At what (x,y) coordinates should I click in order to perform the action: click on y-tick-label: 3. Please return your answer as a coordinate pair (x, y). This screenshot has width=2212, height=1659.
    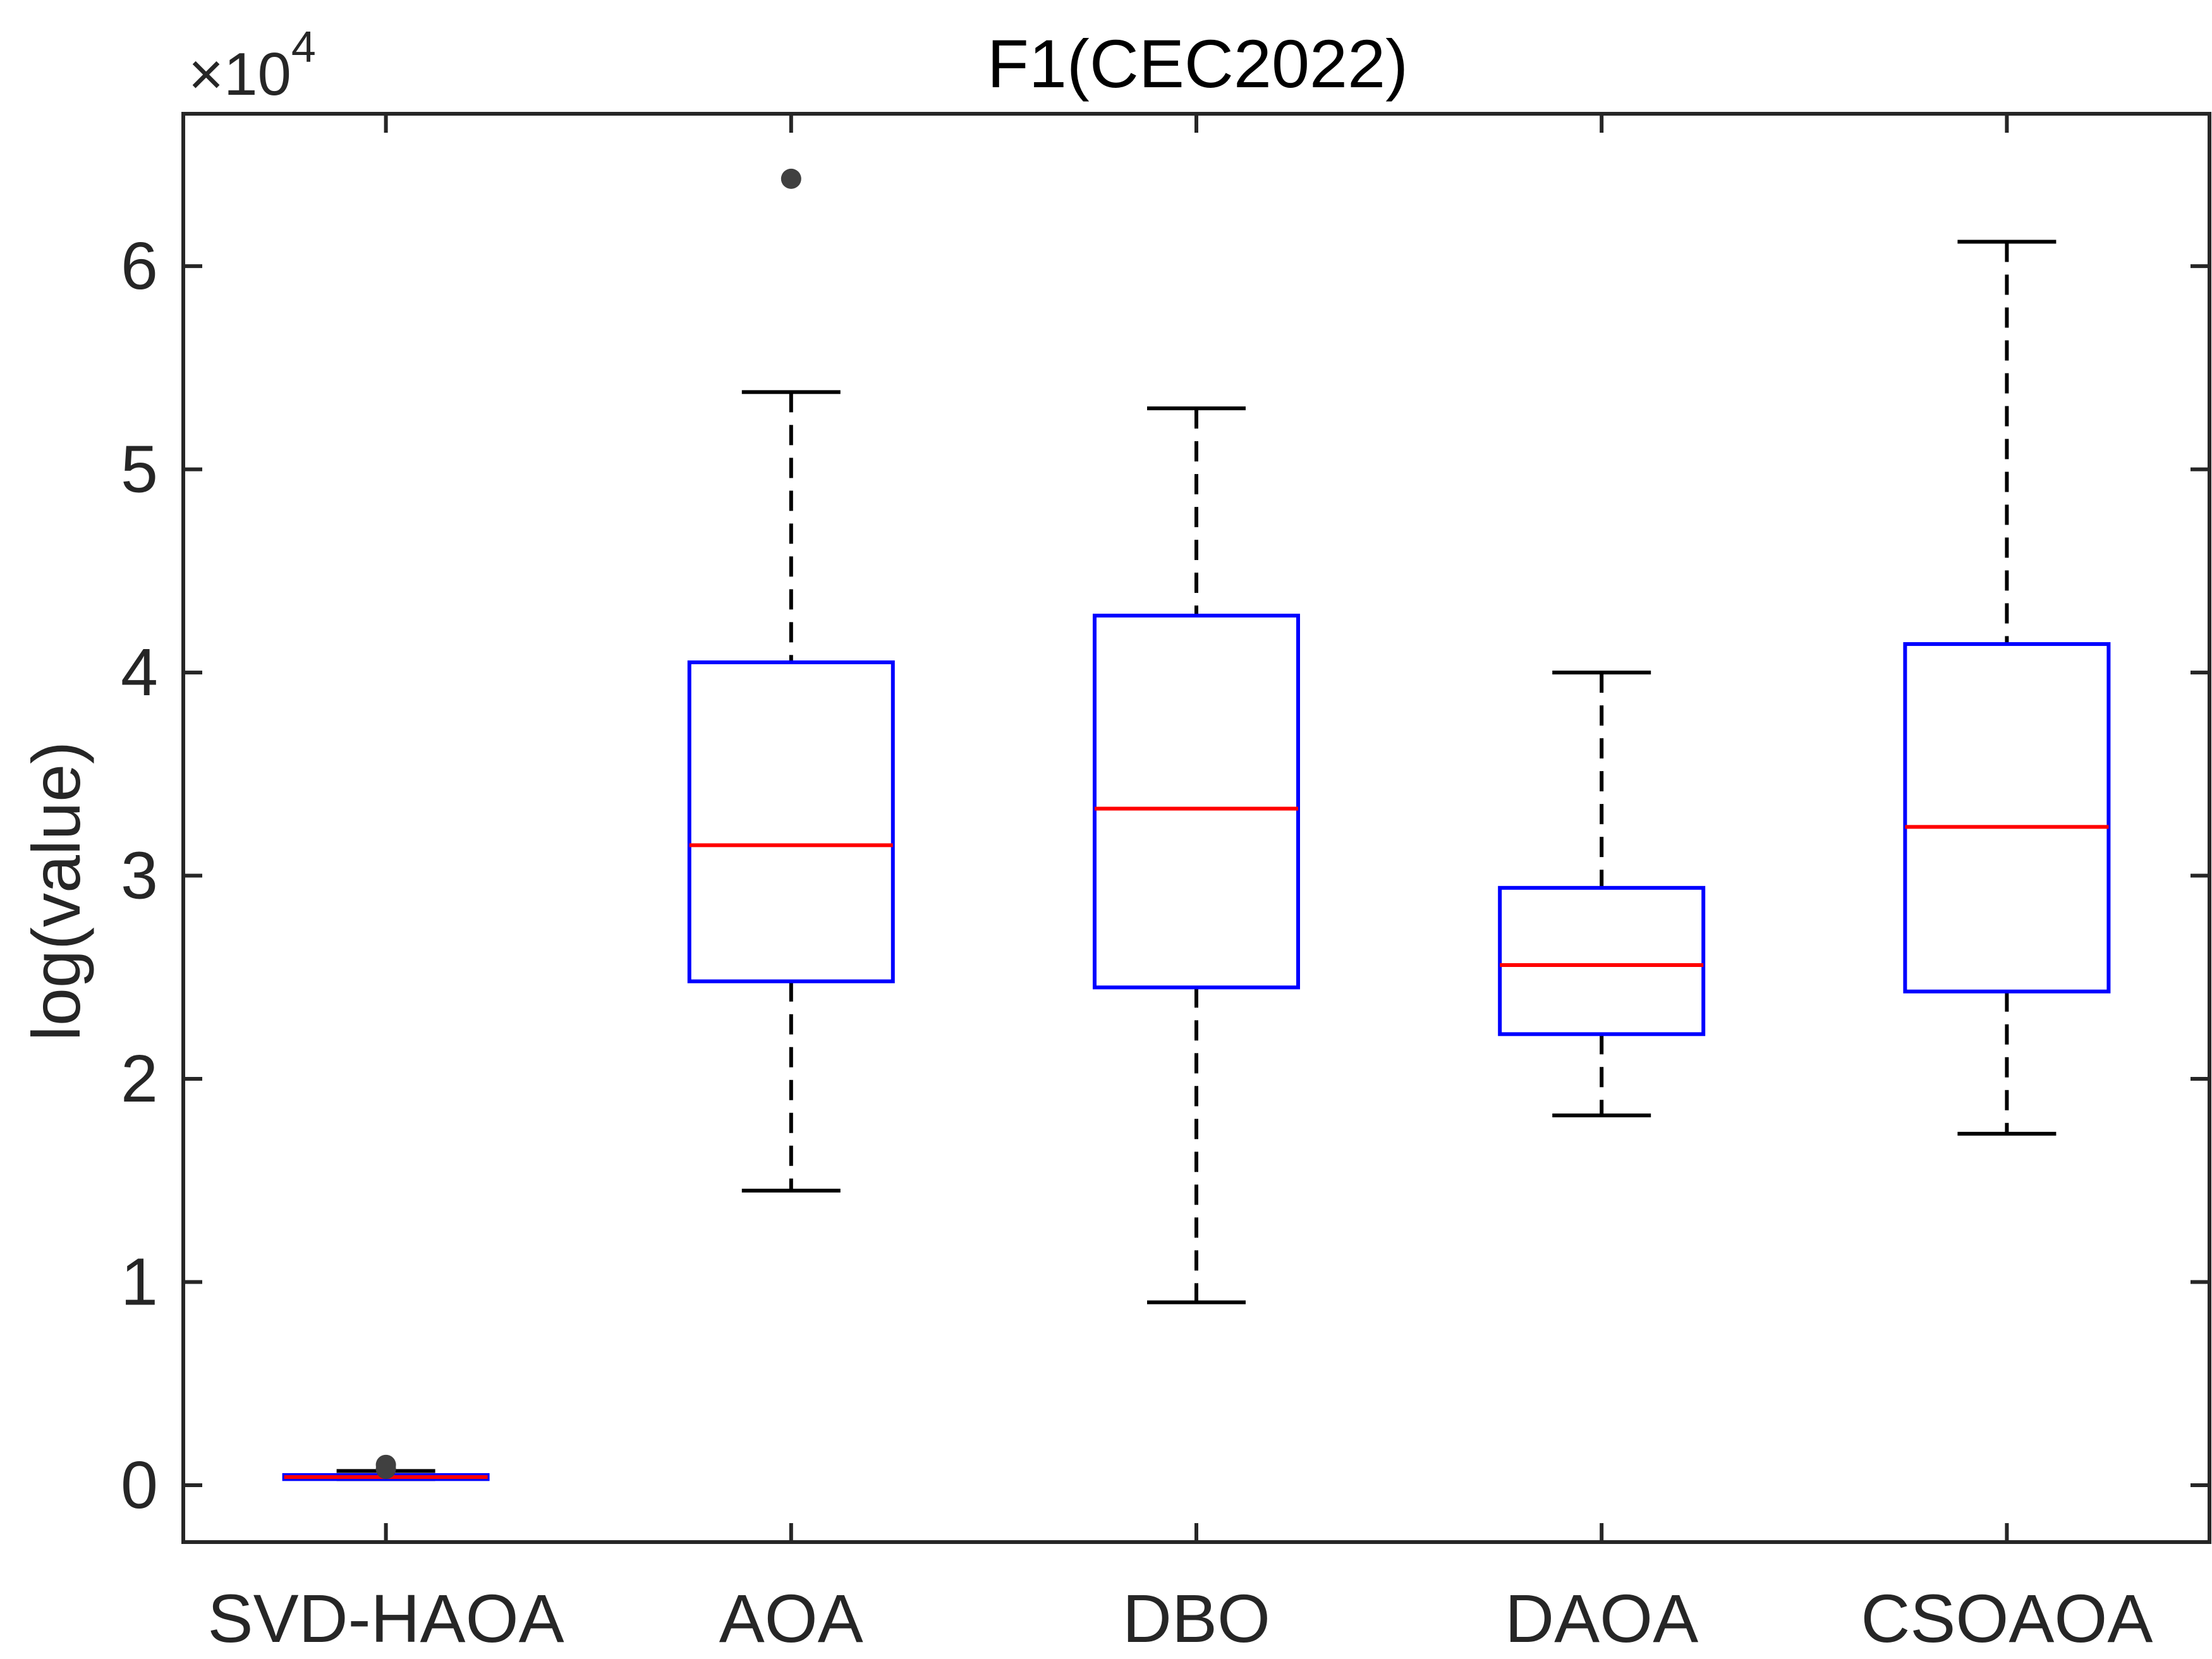
    Looking at the image, I should click on (139, 876).